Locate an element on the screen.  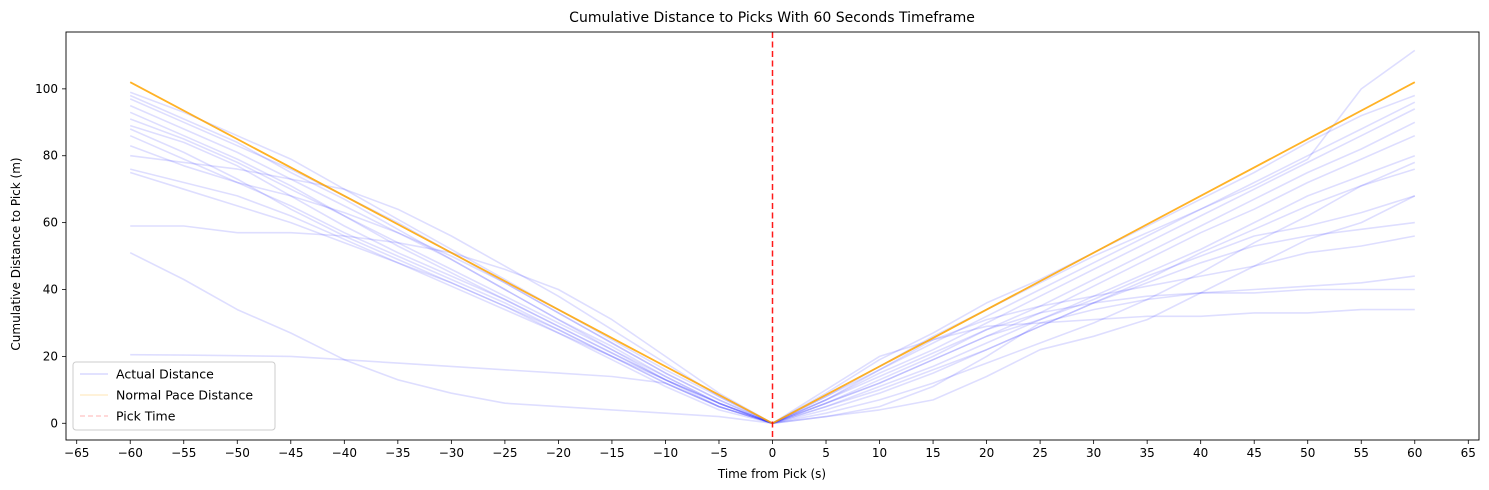
x-axis-label: Time from Pick (s) is located at coordinates (771, 474).